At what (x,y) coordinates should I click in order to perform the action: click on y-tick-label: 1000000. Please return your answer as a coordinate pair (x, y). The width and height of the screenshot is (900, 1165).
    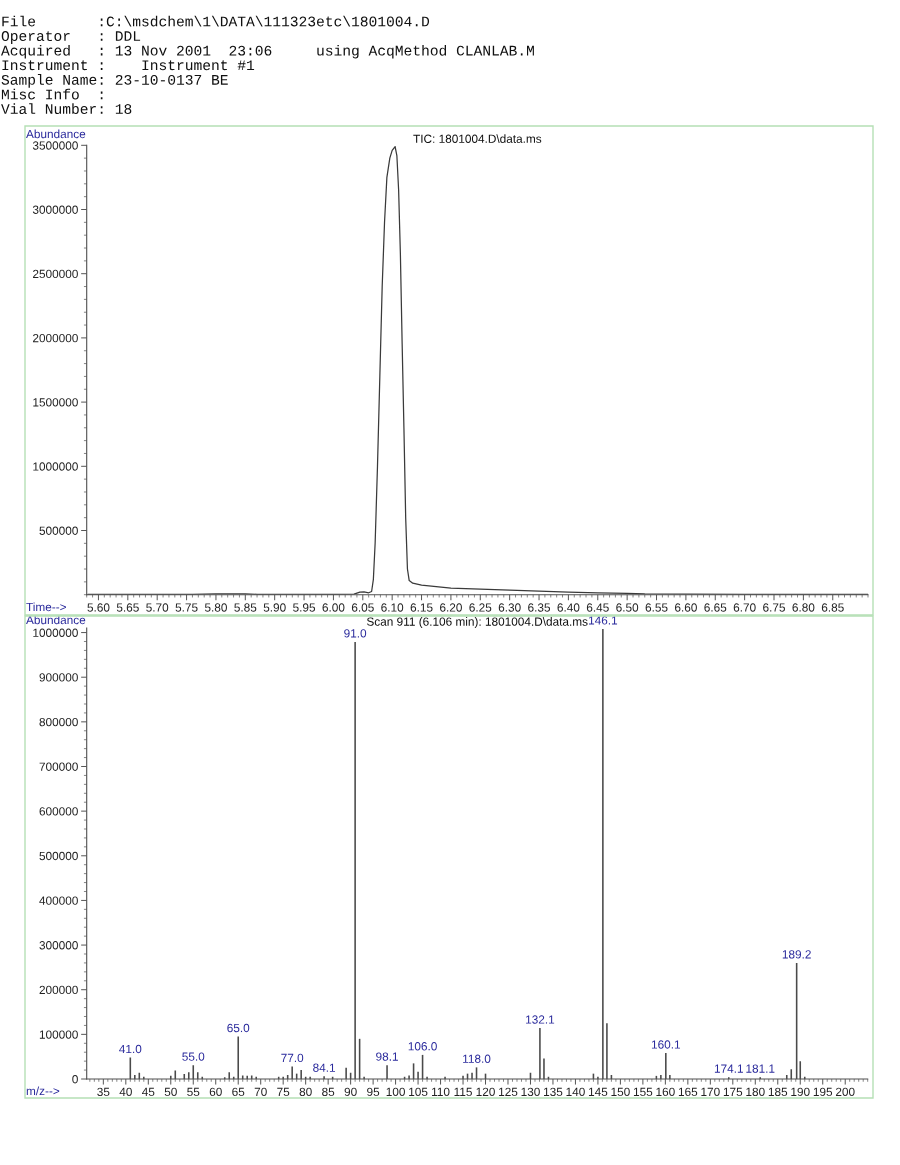
    Looking at the image, I should click on (55, 466).